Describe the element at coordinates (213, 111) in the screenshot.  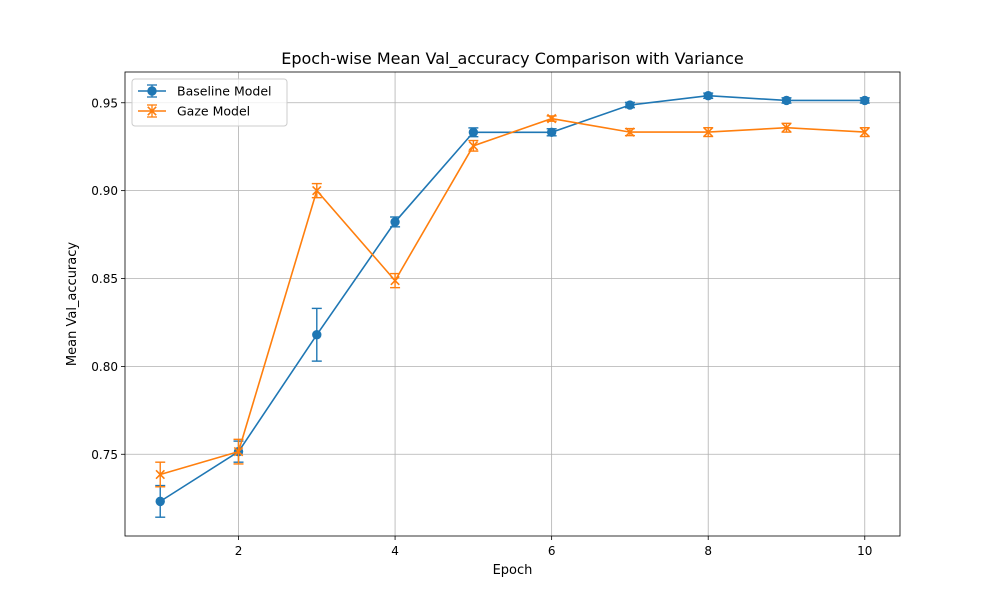
I see `legend-label: Gaze Model` at that location.